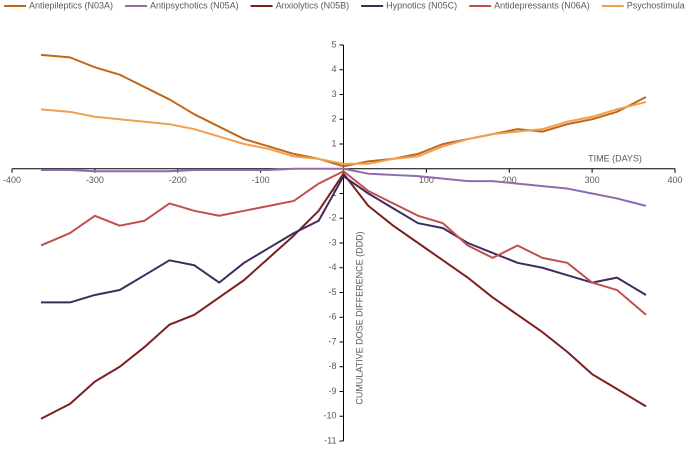 This screenshot has width=685, height=451. Describe the element at coordinates (12, 180) in the screenshot. I see `x-tick-label: -400` at that location.